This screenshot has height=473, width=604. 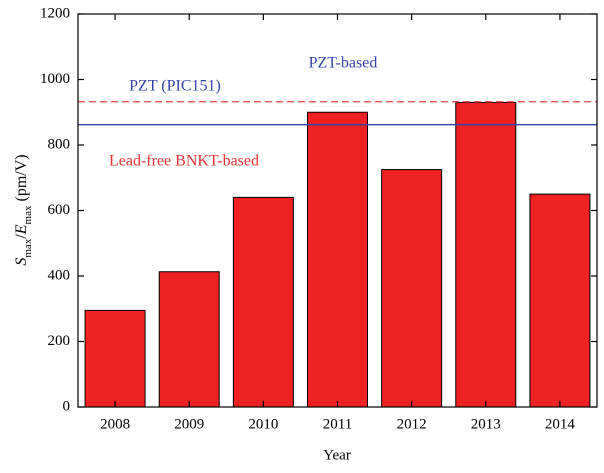 What do you see at coordinates (189, 424) in the screenshot?
I see `x-tick-label: 2009` at bounding box center [189, 424].